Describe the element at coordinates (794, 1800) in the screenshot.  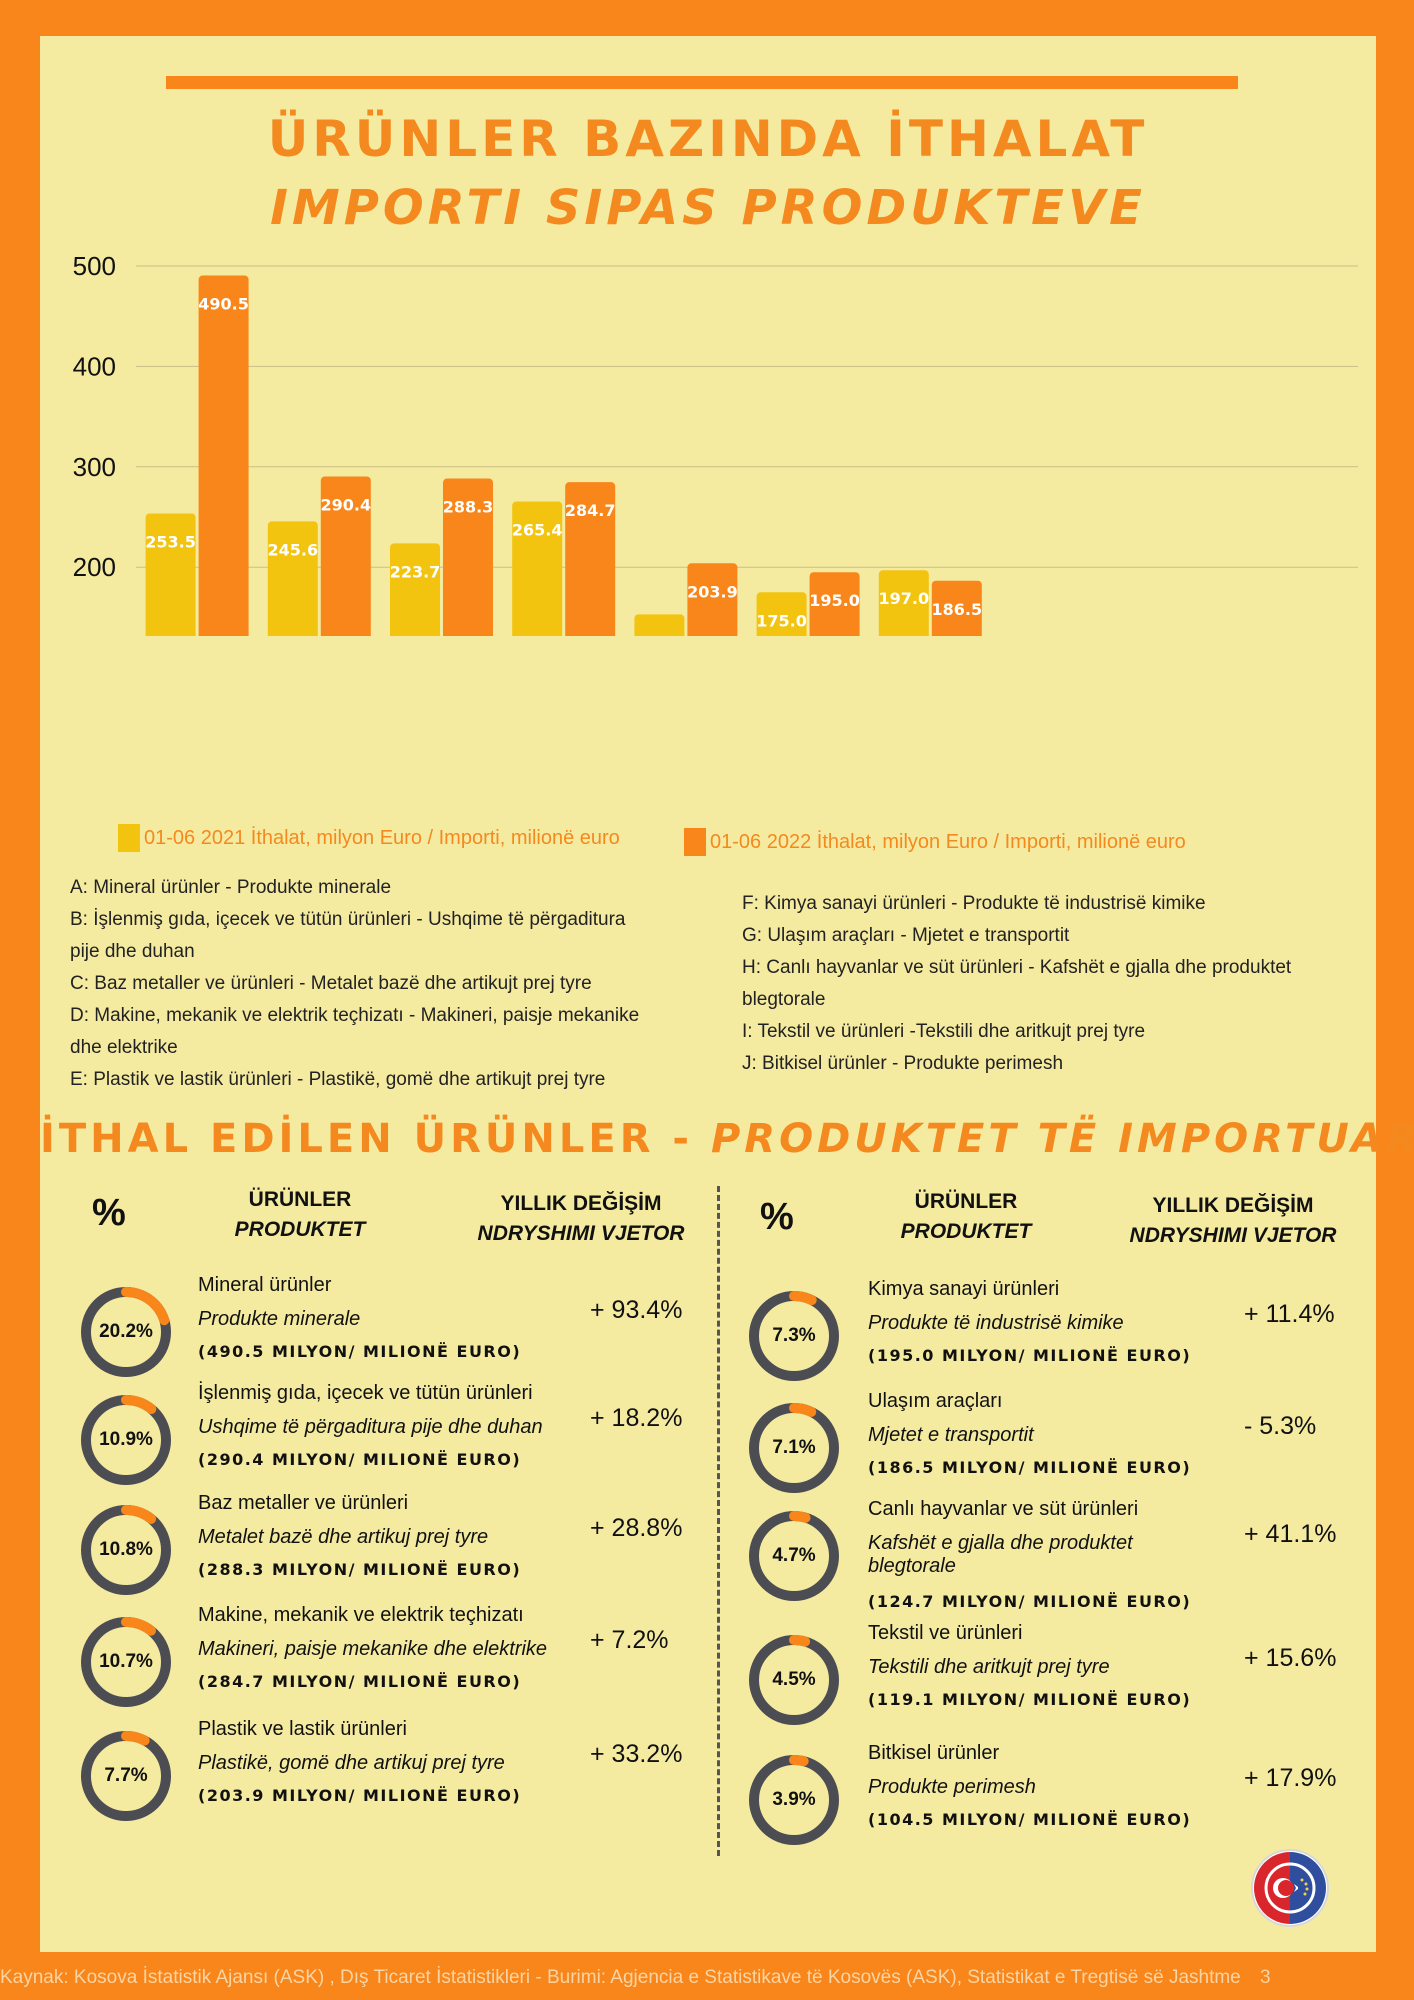
I see `share-donut: 3.9%` at that location.